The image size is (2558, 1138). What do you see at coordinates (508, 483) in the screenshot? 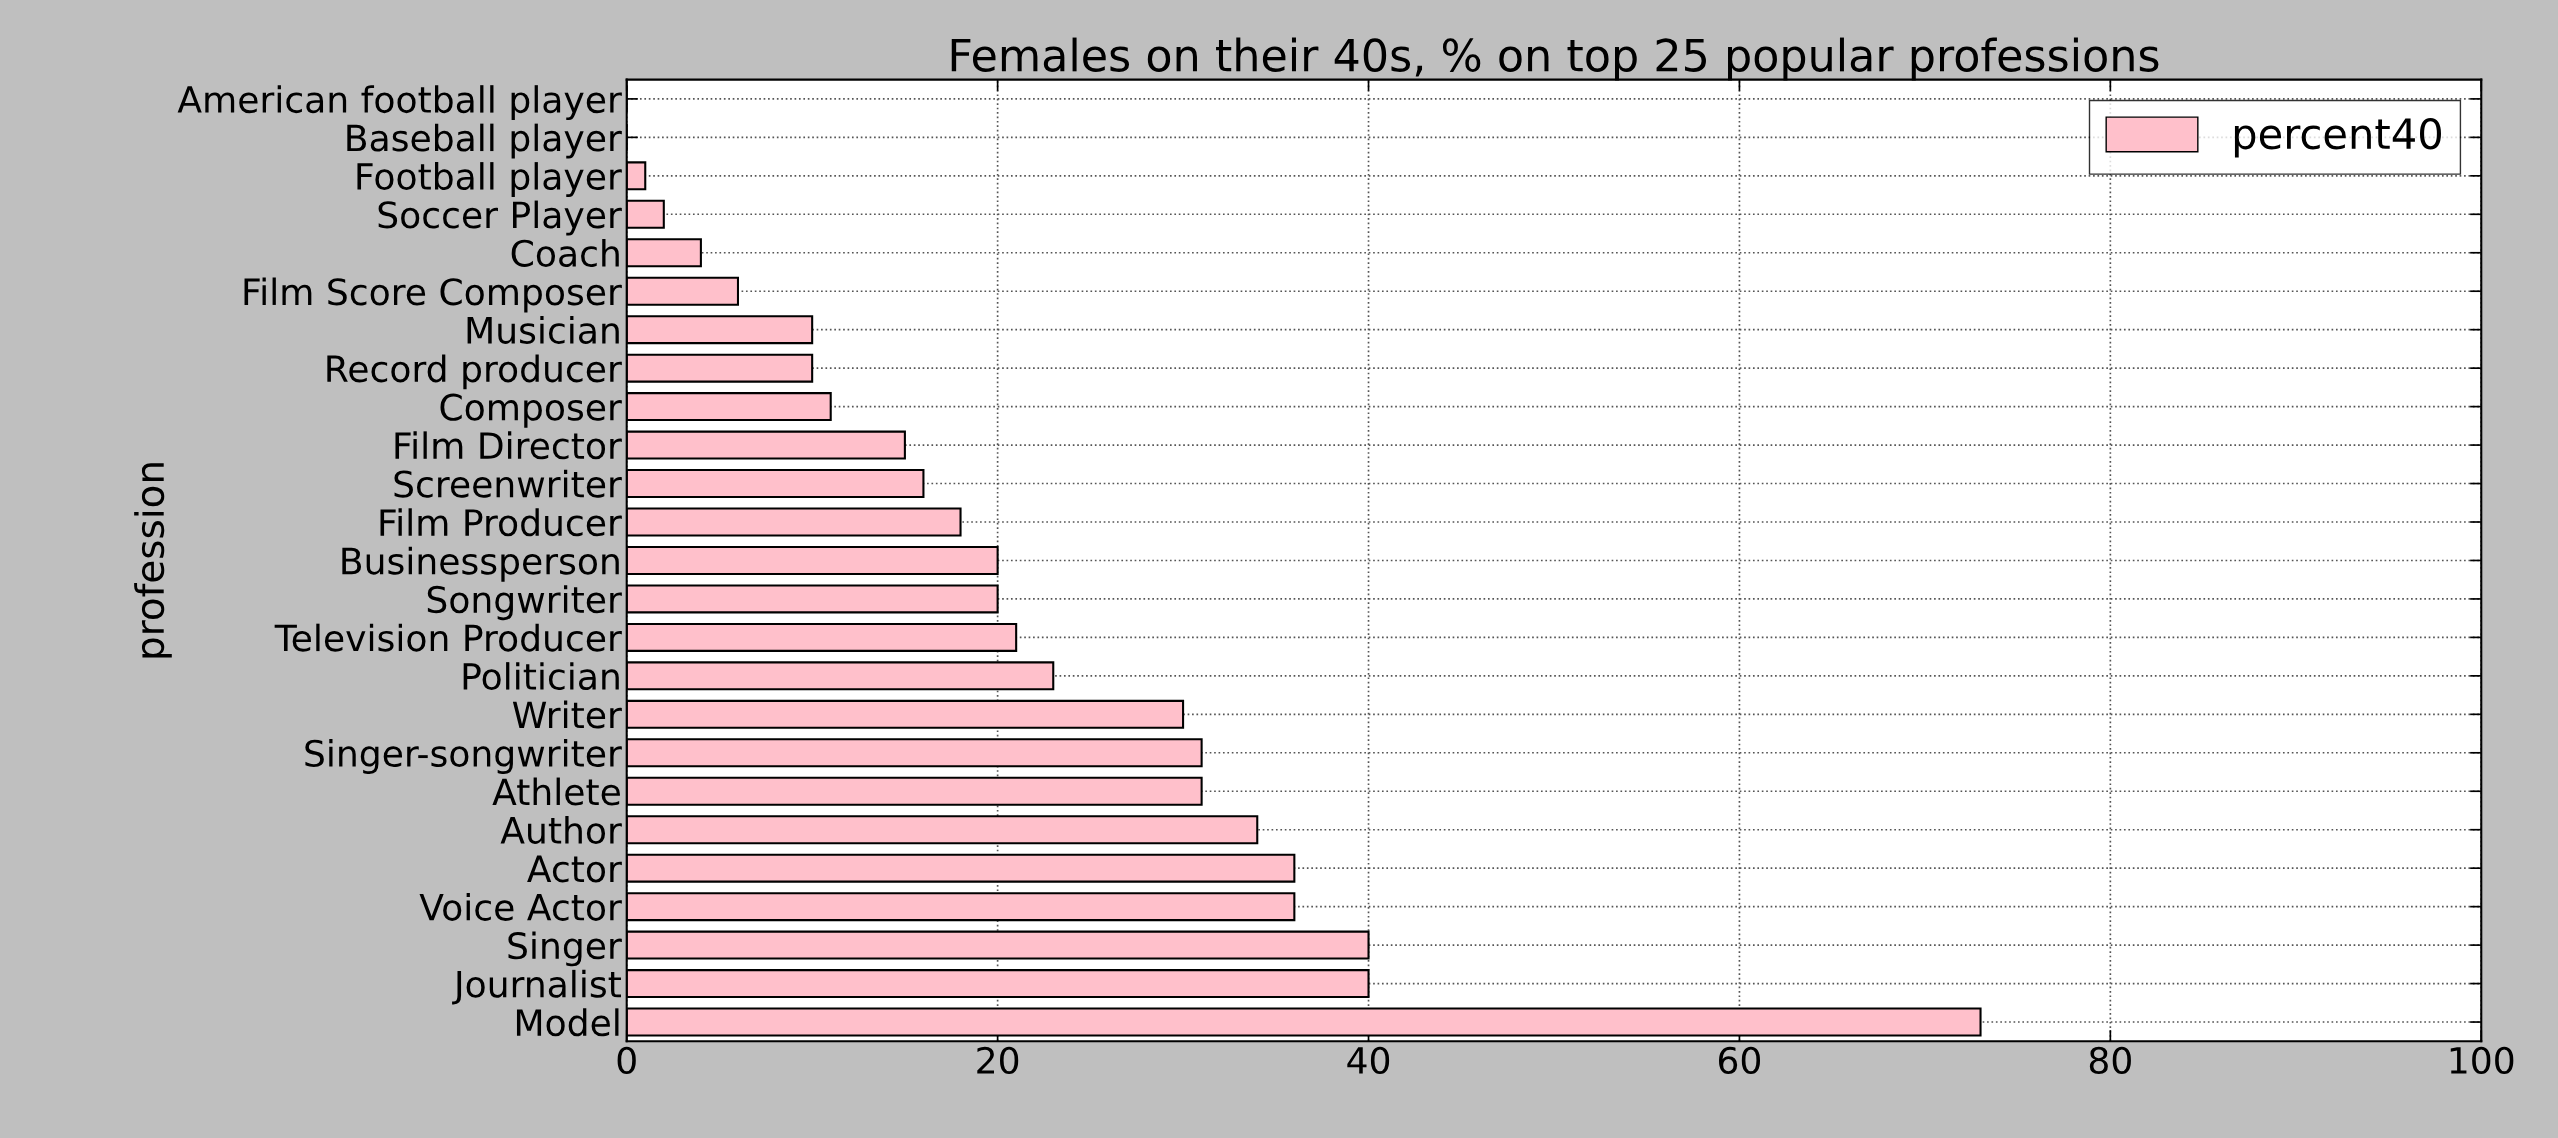
I see `y-tick-label: Screenwriter` at bounding box center [508, 483].